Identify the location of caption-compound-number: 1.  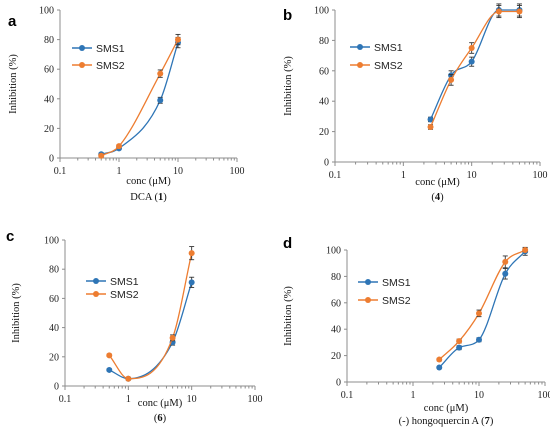
(160, 197).